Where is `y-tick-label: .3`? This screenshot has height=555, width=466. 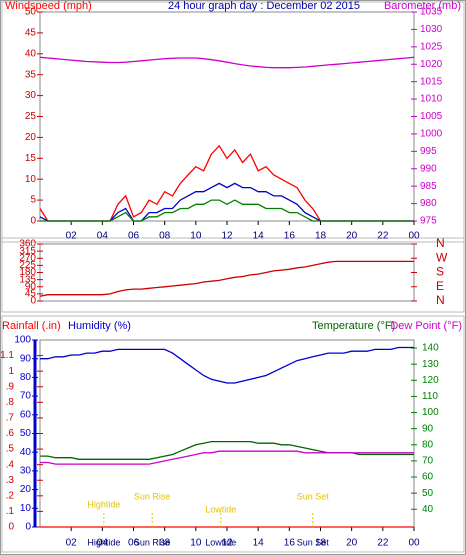
y-tick-label: .3 is located at coordinates (10, 480).